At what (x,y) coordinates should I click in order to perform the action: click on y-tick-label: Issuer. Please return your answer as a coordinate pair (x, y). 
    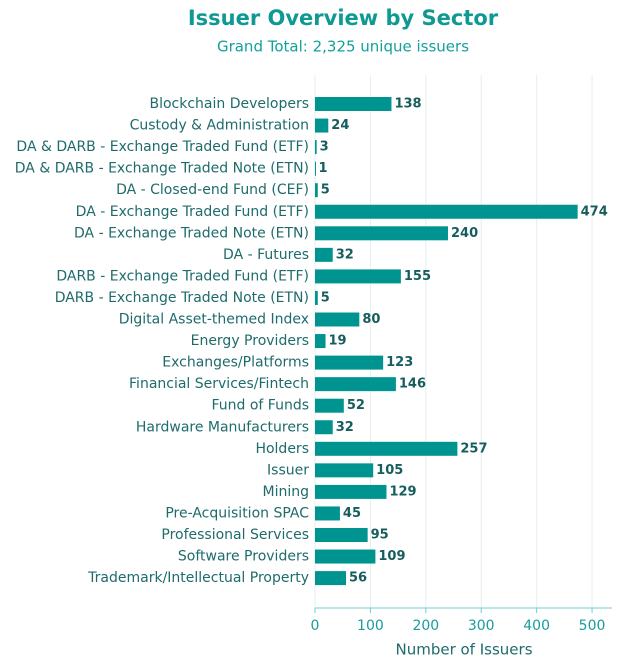
    Looking at the image, I should click on (288, 470).